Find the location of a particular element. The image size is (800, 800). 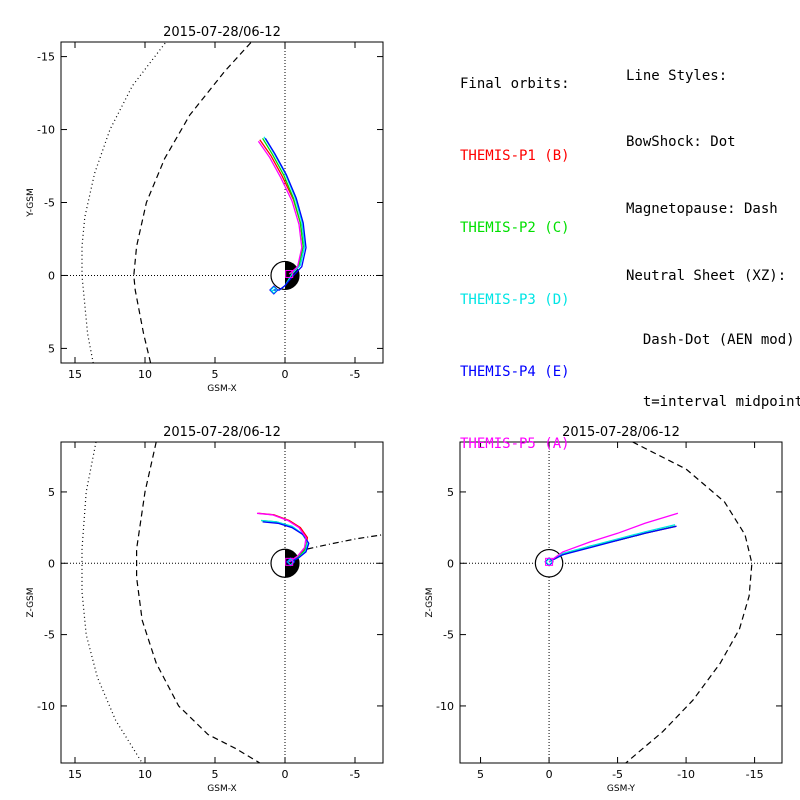

x-tick-label: -10 is located at coordinates (686, 774).